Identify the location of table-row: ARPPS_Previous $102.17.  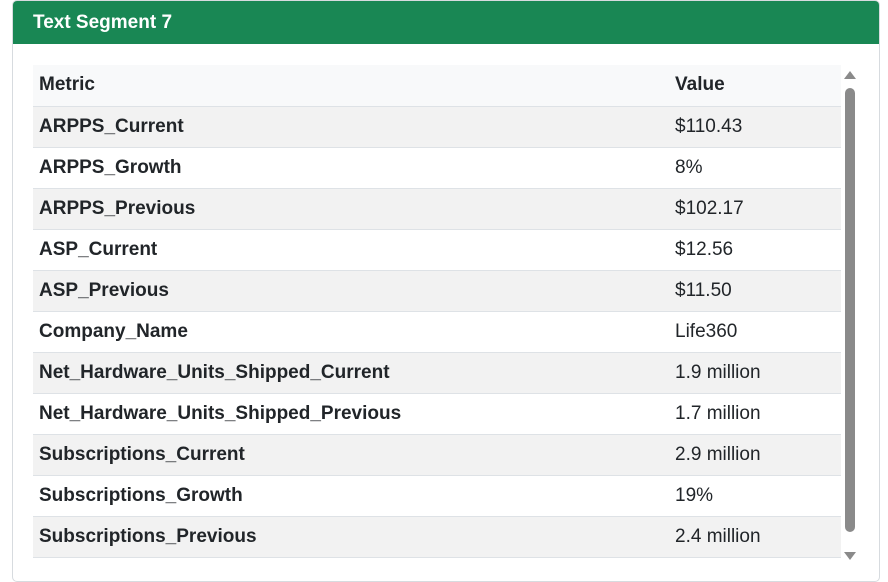
(437, 209).